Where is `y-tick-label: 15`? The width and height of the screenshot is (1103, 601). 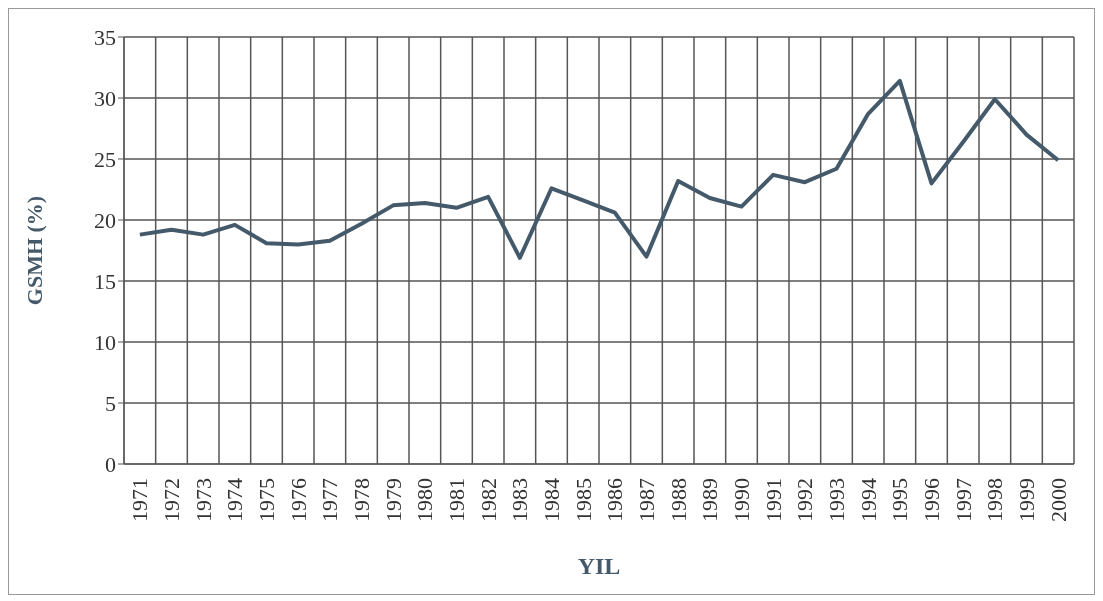 y-tick-label: 15 is located at coordinates (105, 281).